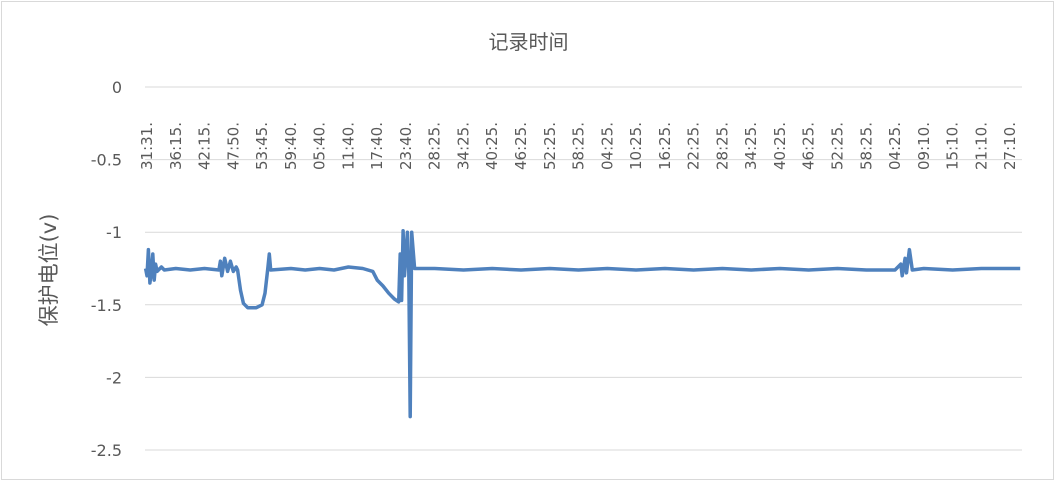 Image resolution: width=1057 pixels, height=483 pixels. What do you see at coordinates (694, 146) in the screenshot?
I see `x-tick-label: 22:25.` at bounding box center [694, 146].